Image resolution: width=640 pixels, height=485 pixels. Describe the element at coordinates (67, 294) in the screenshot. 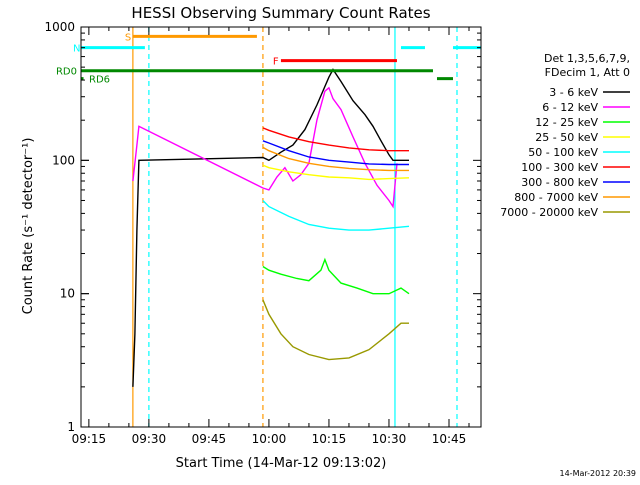

I see `y-tick-label: 10` at that location.